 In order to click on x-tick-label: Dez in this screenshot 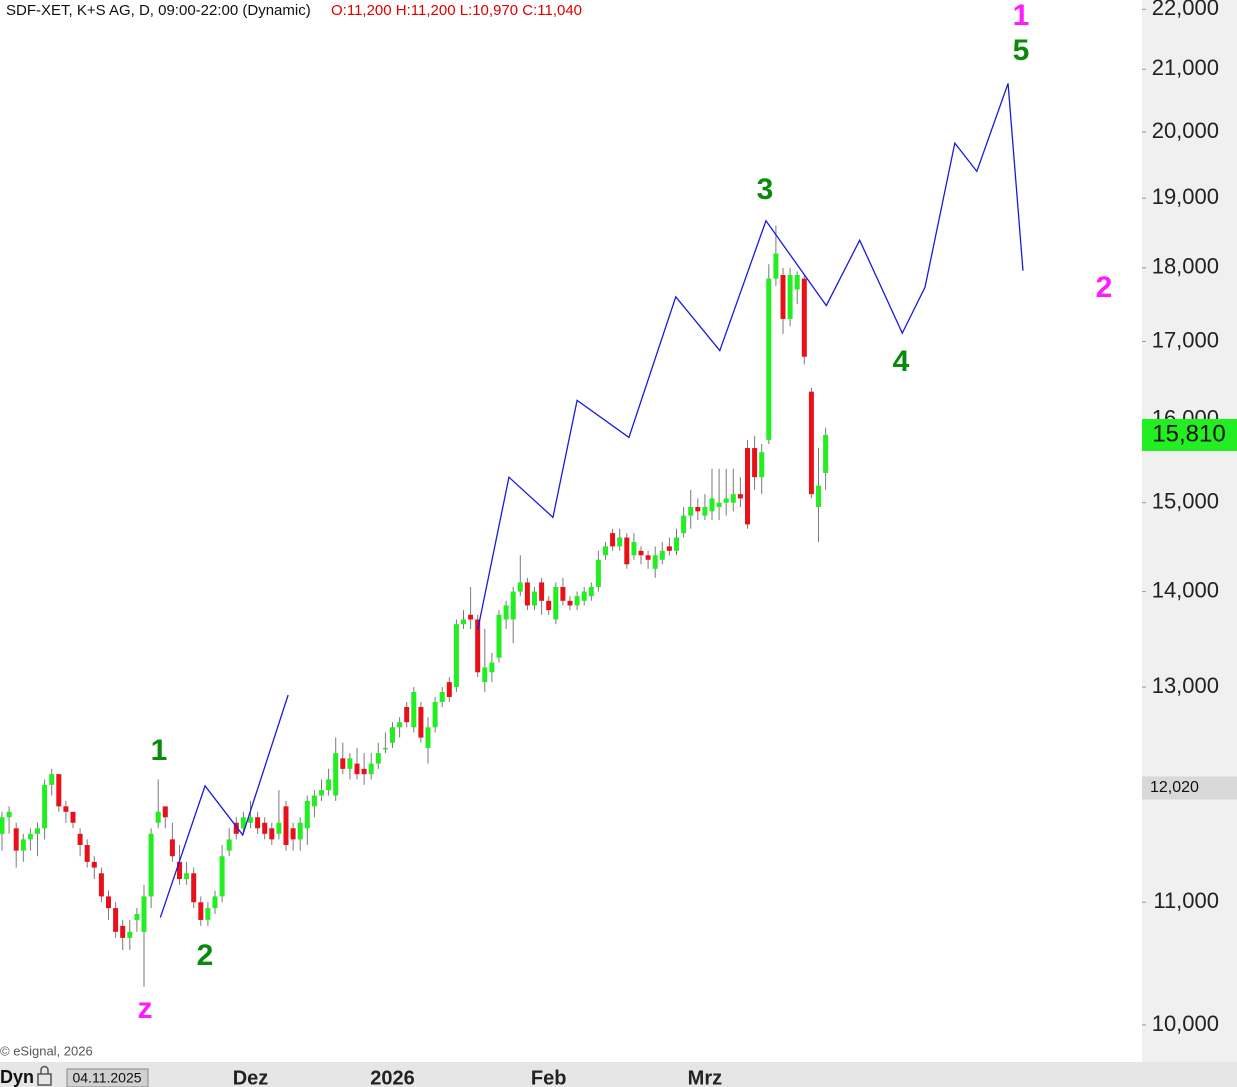, I will do `click(251, 1077)`.